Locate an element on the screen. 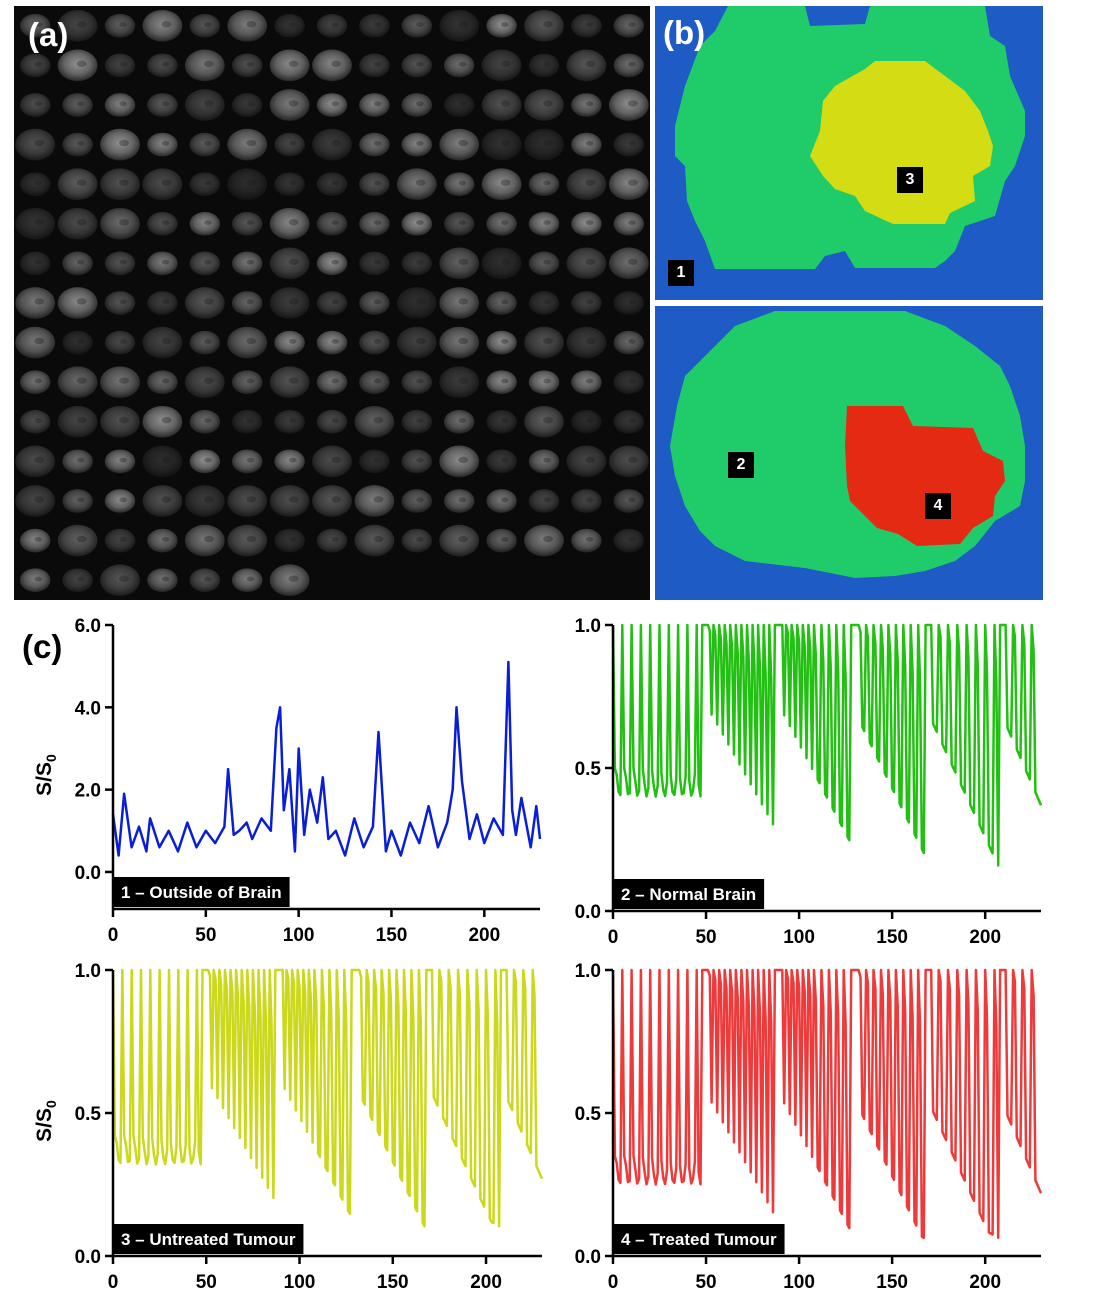  x-tick-label: 0 is located at coordinates (613, 1282).